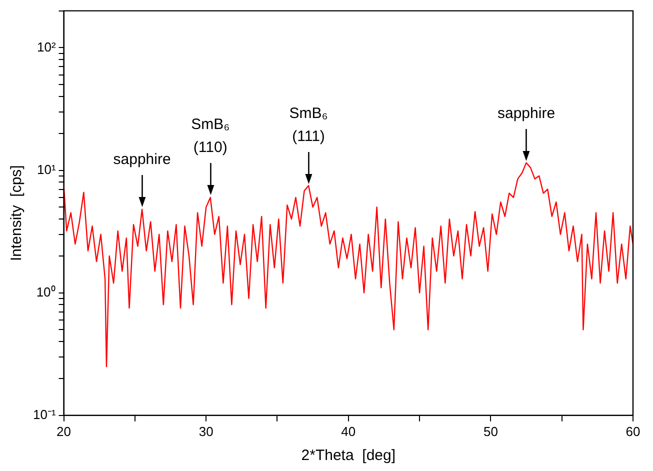  What do you see at coordinates (633, 431) in the screenshot?
I see `x-tick-label: 60` at bounding box center [633, 431].